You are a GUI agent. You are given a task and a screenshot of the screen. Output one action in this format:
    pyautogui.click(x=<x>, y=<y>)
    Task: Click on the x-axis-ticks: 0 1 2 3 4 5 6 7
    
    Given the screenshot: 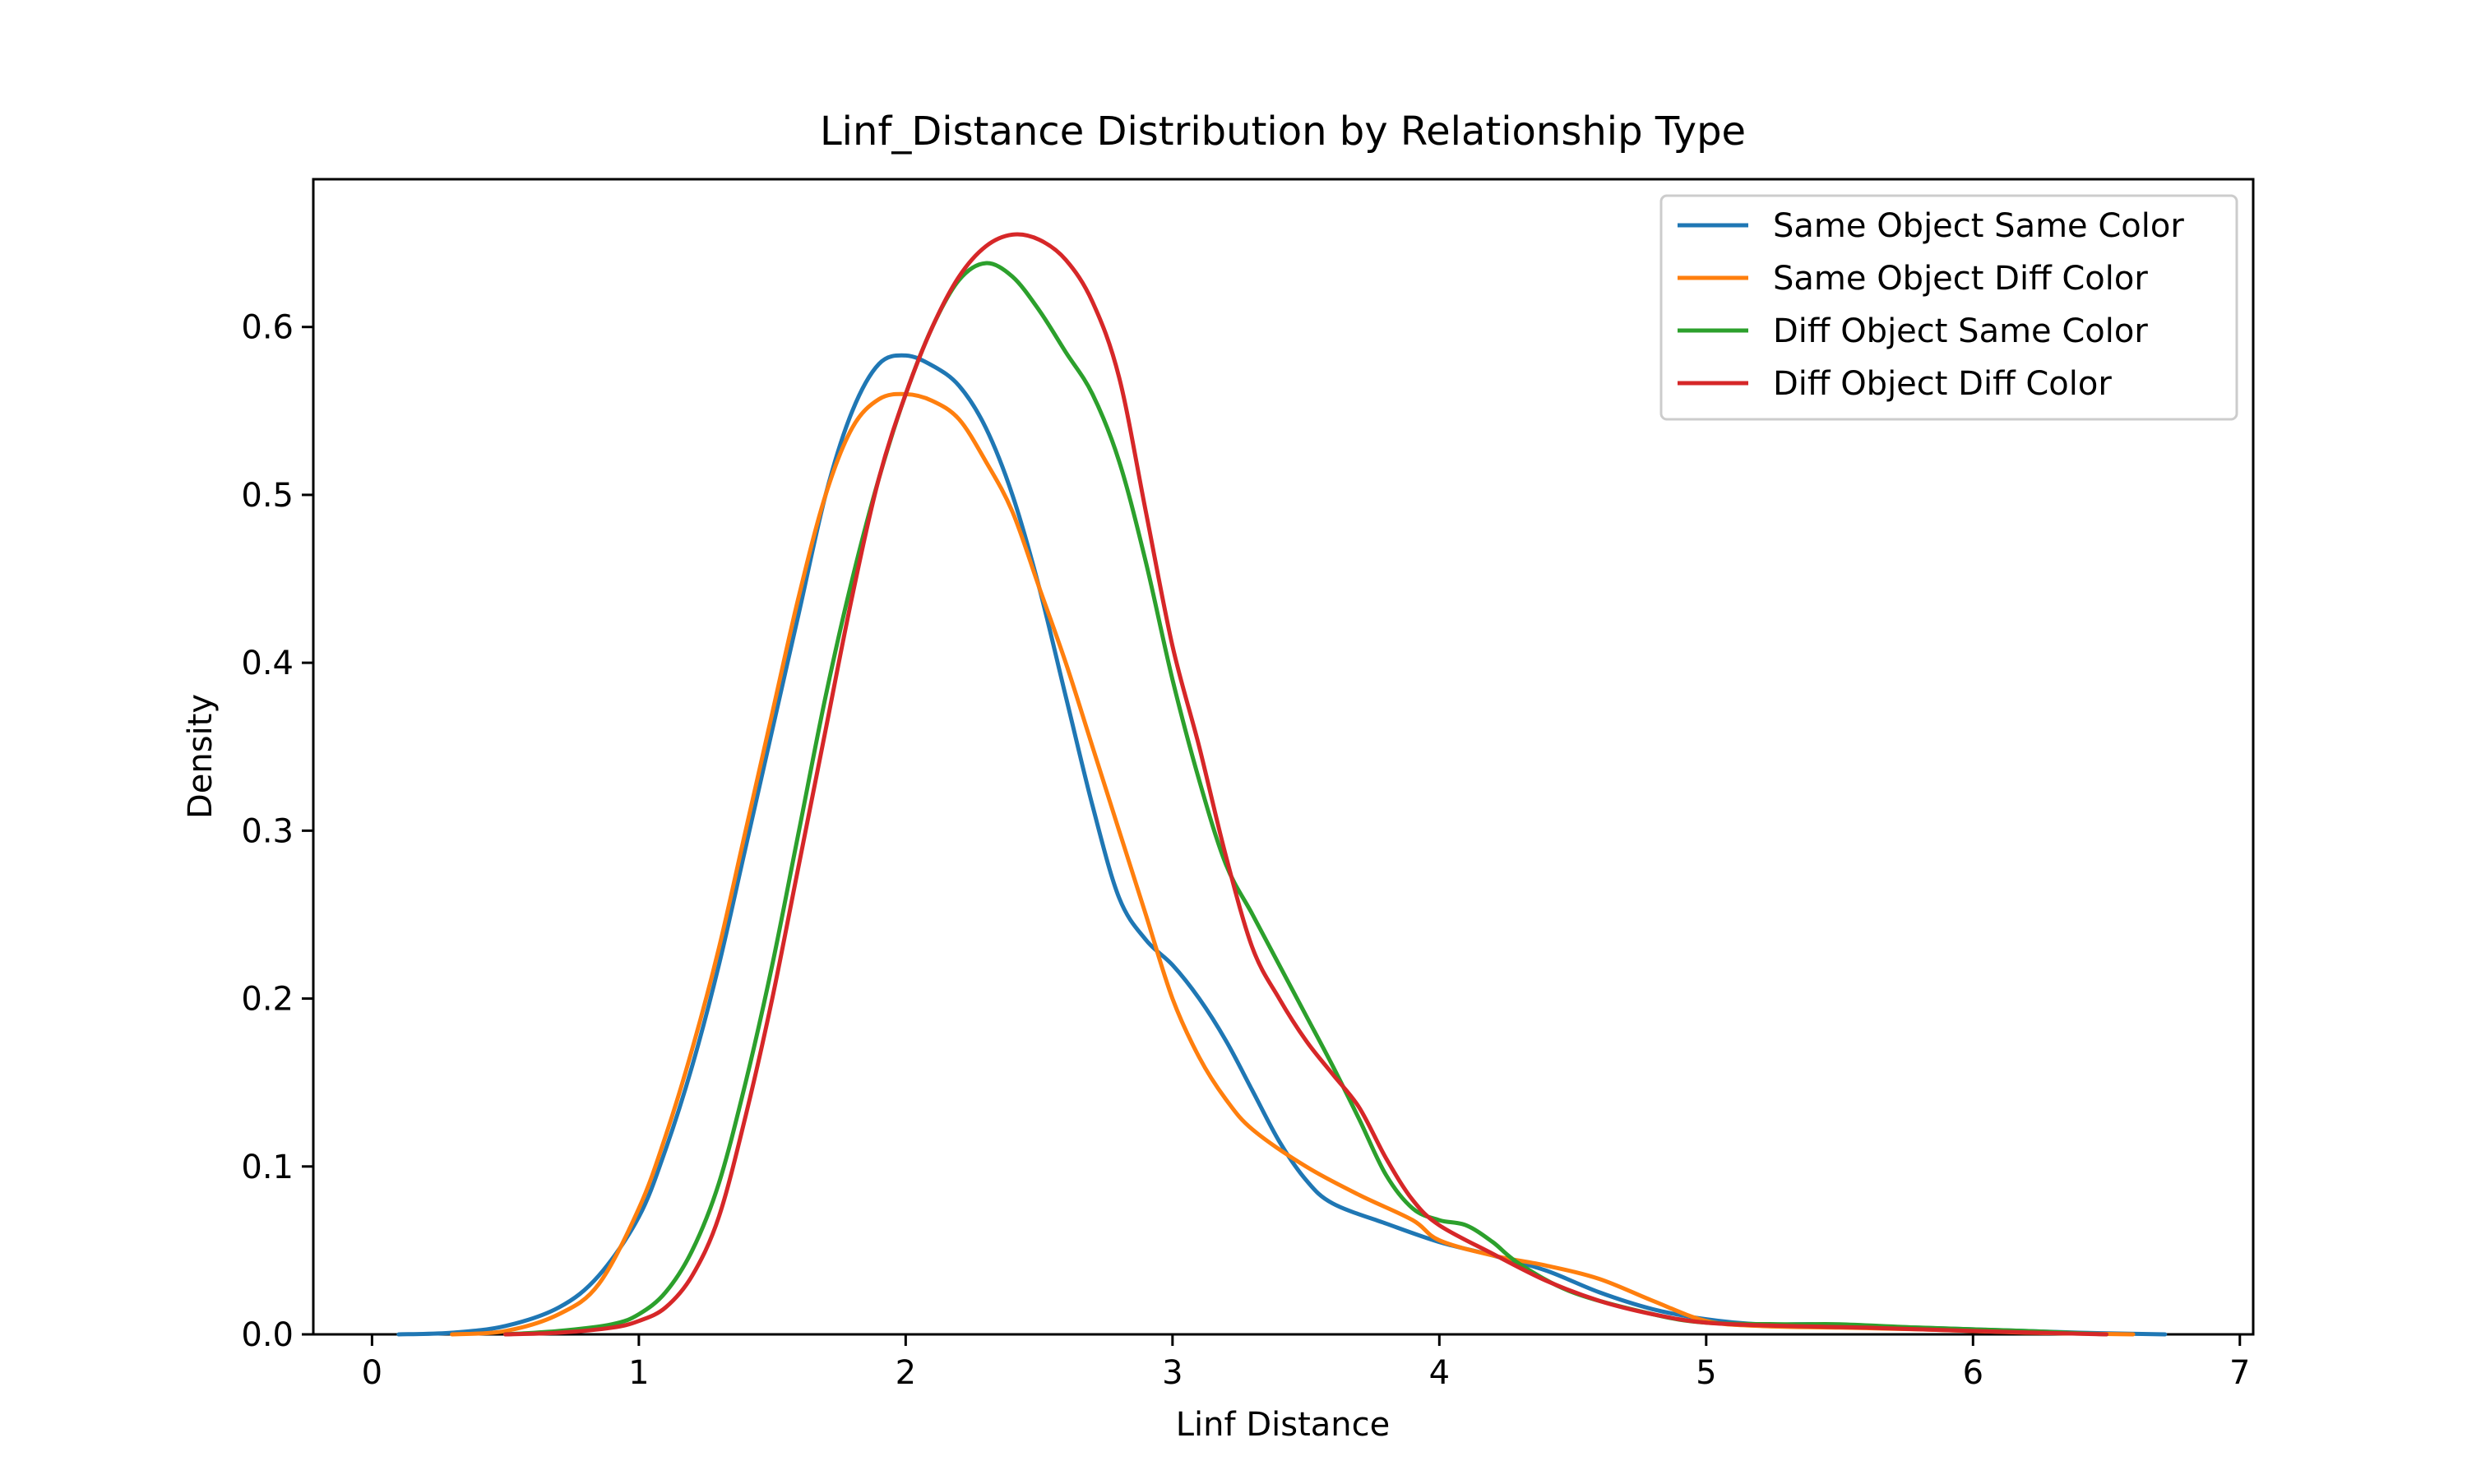 What is the action you would take?
    pyautogui.click(x=1306, y=1363)
    